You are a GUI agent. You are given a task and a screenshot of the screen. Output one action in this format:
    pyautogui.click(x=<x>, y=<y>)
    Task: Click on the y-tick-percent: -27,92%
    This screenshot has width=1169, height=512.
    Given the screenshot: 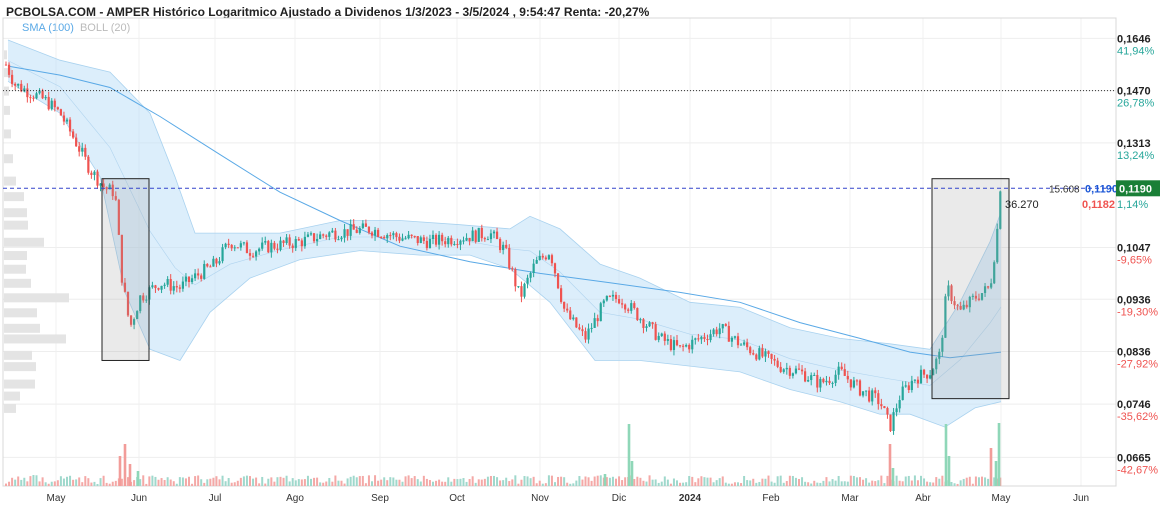 What is the action you would take?
    pyautogui.click(x=1137, y=365)
    